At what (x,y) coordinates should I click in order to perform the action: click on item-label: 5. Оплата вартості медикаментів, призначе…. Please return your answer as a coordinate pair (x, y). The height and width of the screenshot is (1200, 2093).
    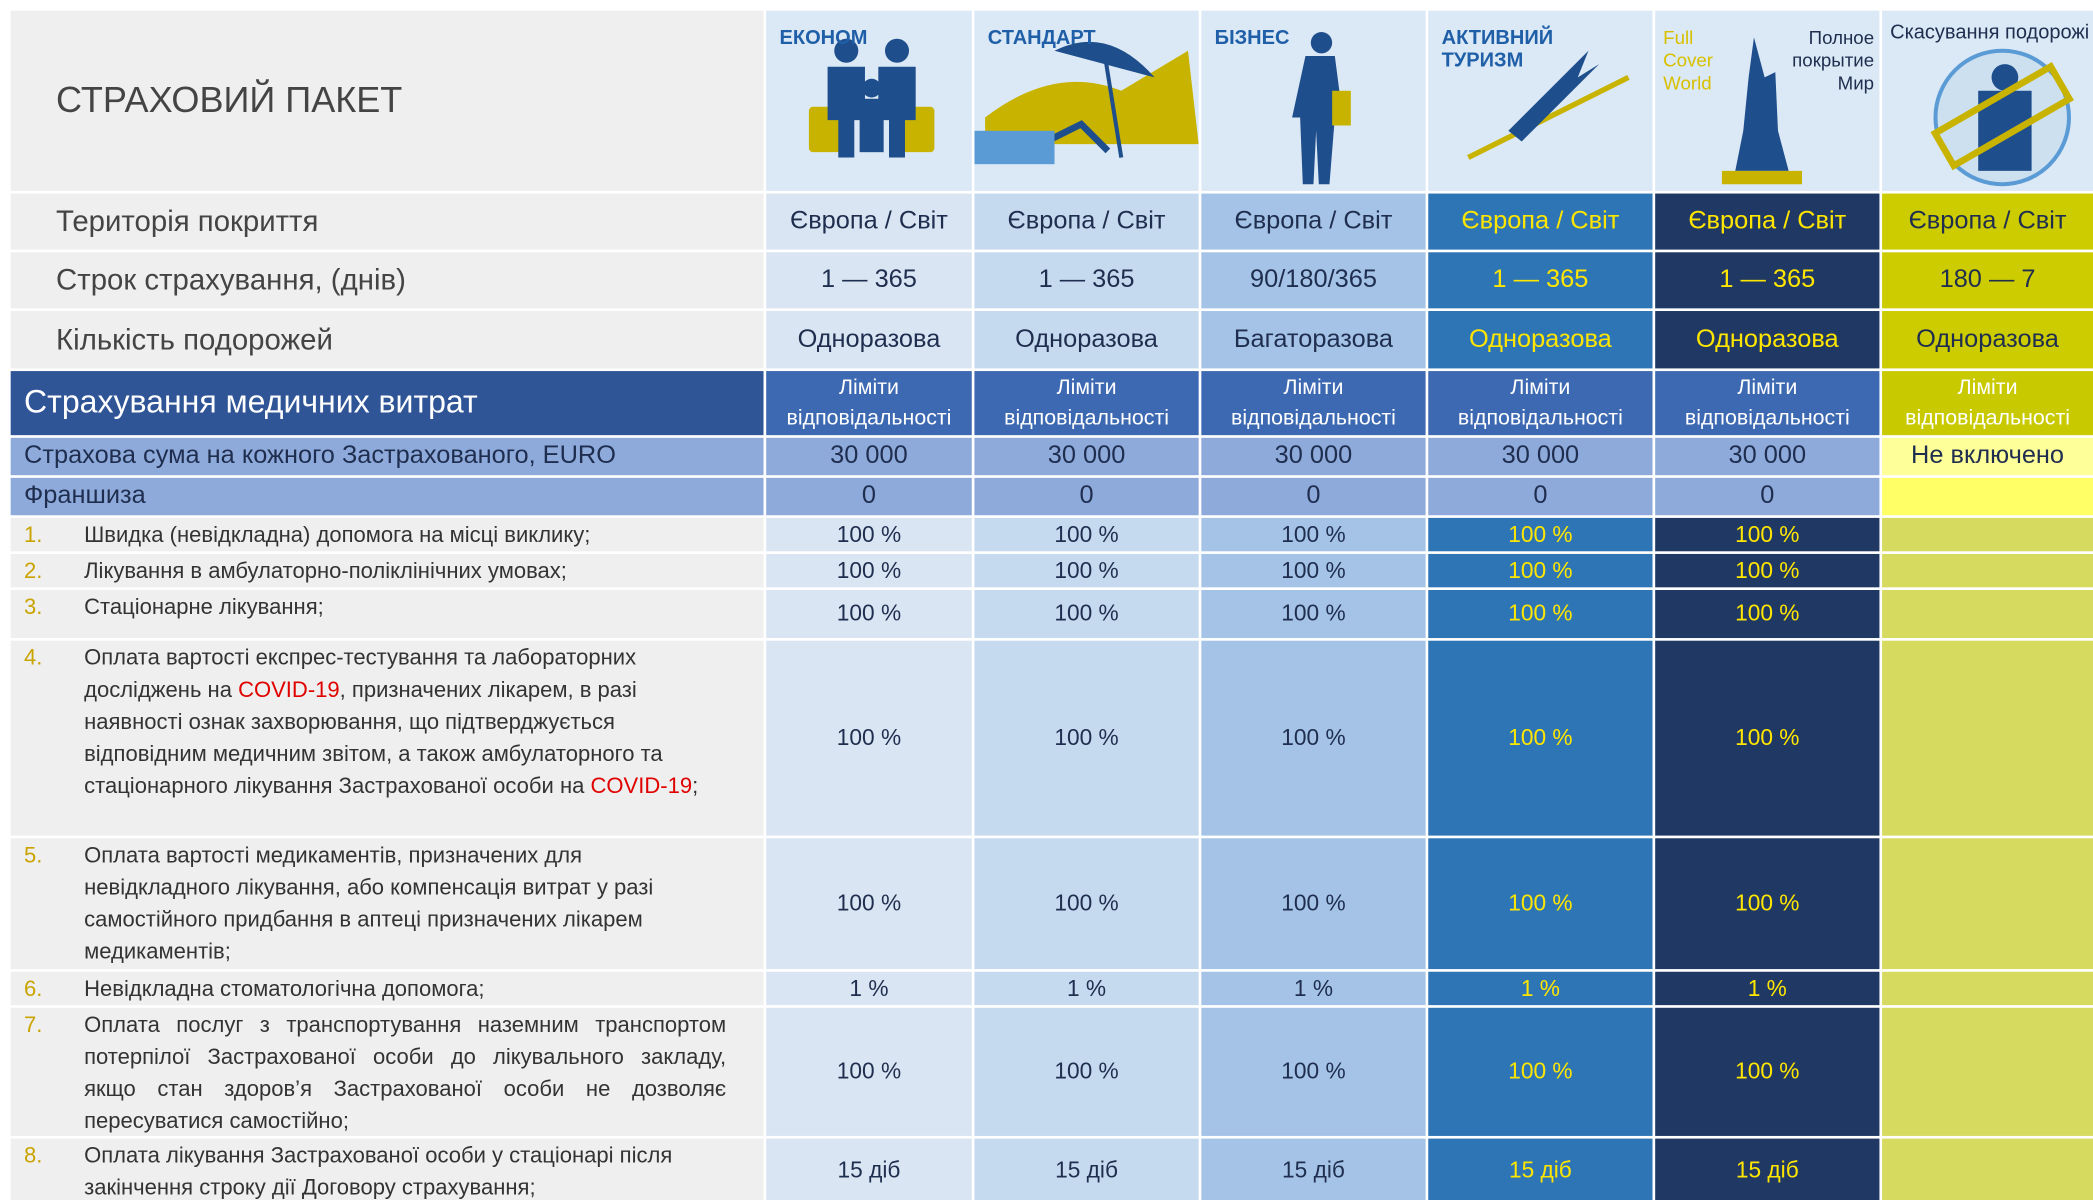
    Looking at the image, I should click on (387, 904).